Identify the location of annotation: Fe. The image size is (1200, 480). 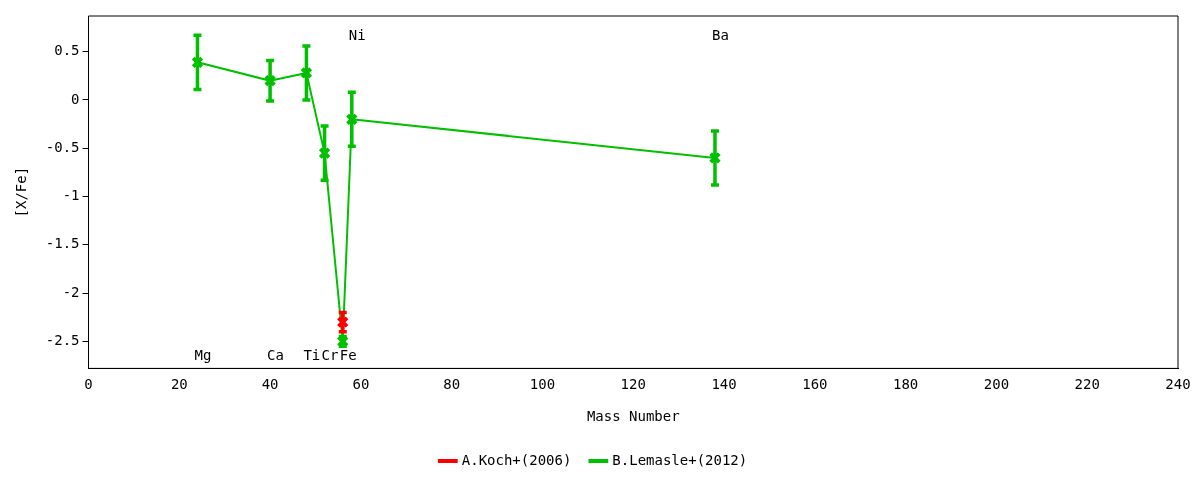
(348, 355).